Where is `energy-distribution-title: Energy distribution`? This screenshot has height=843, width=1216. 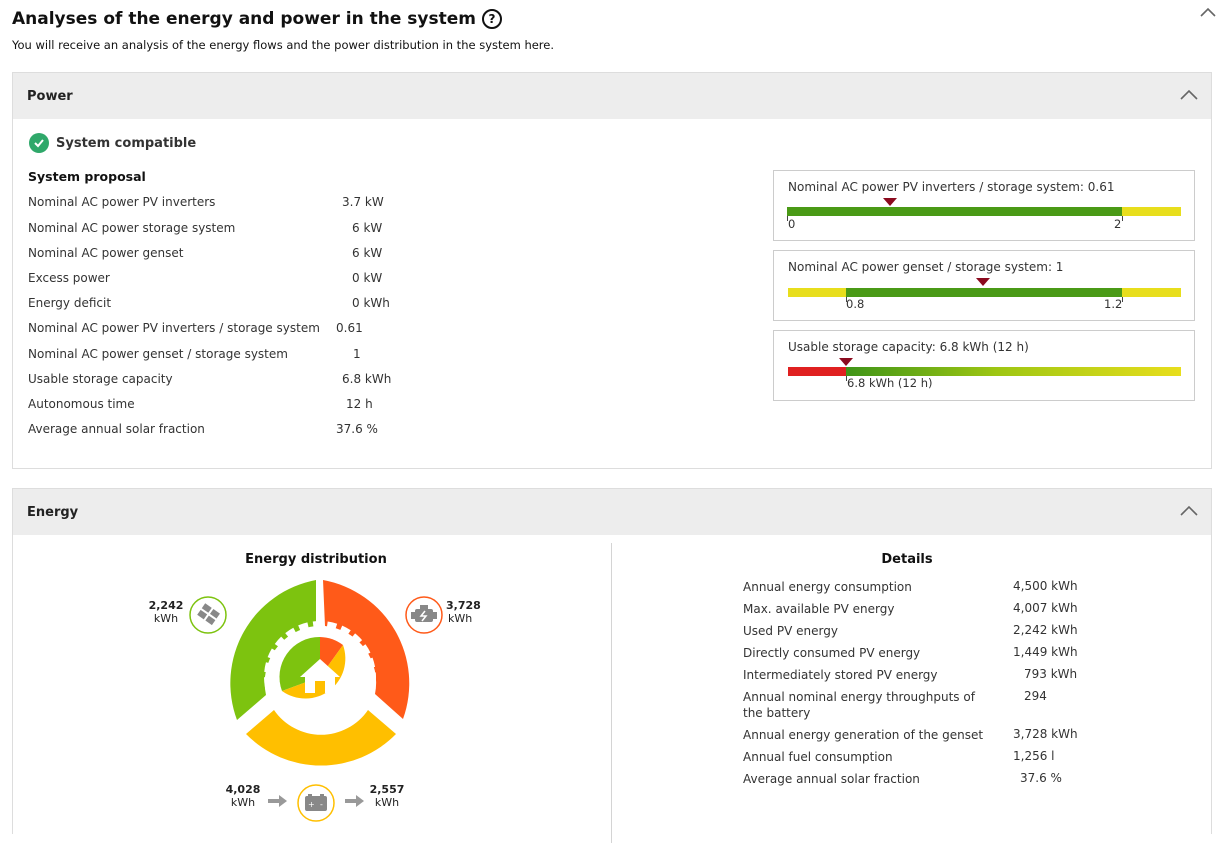
energy-distribution-title: Energy distribution is located at coordinates (316, 559).